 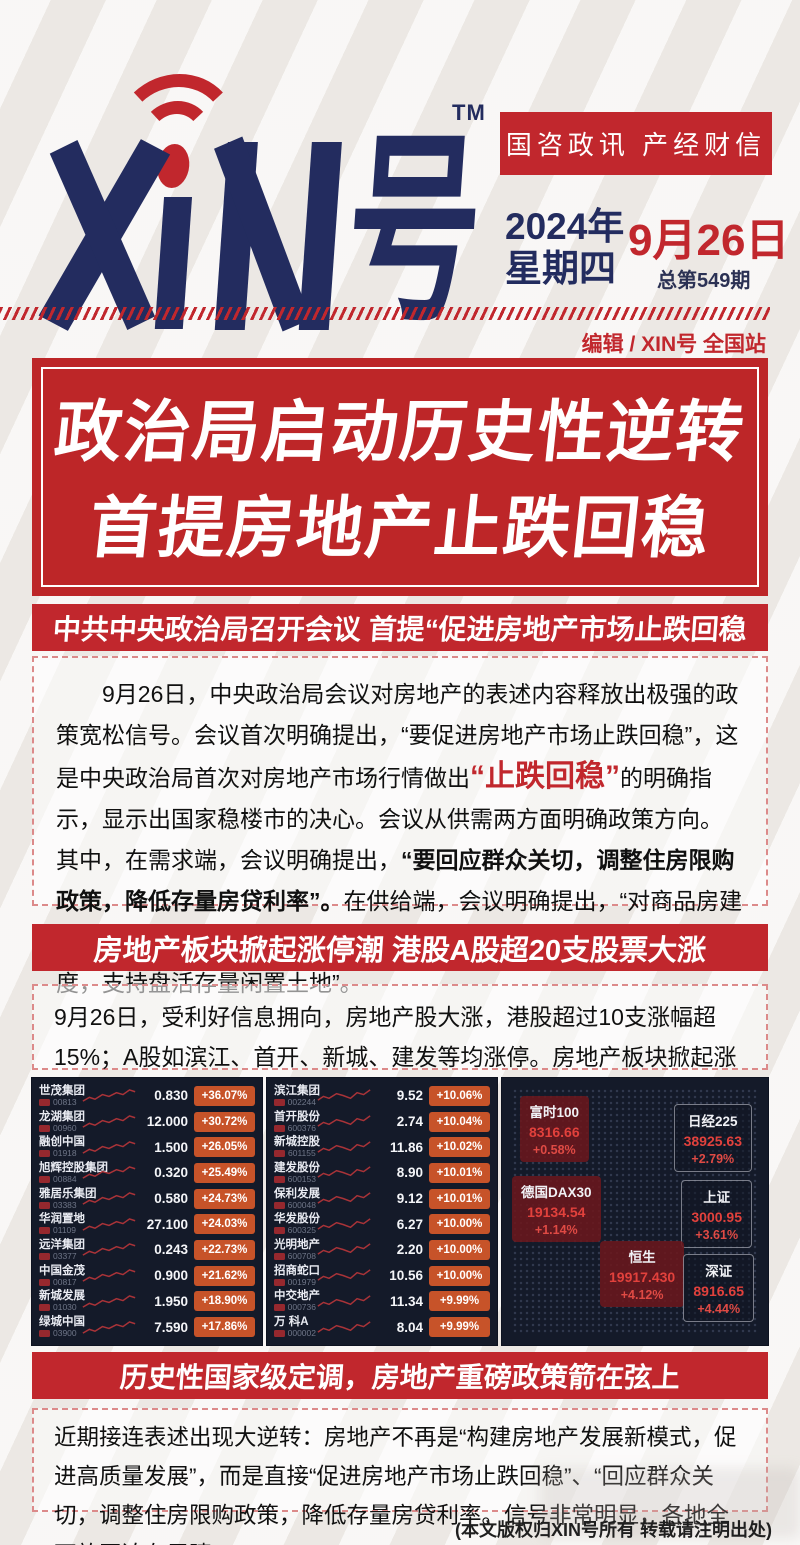 I want to click on stock-code: 00813, so click(x=65, y=1101).